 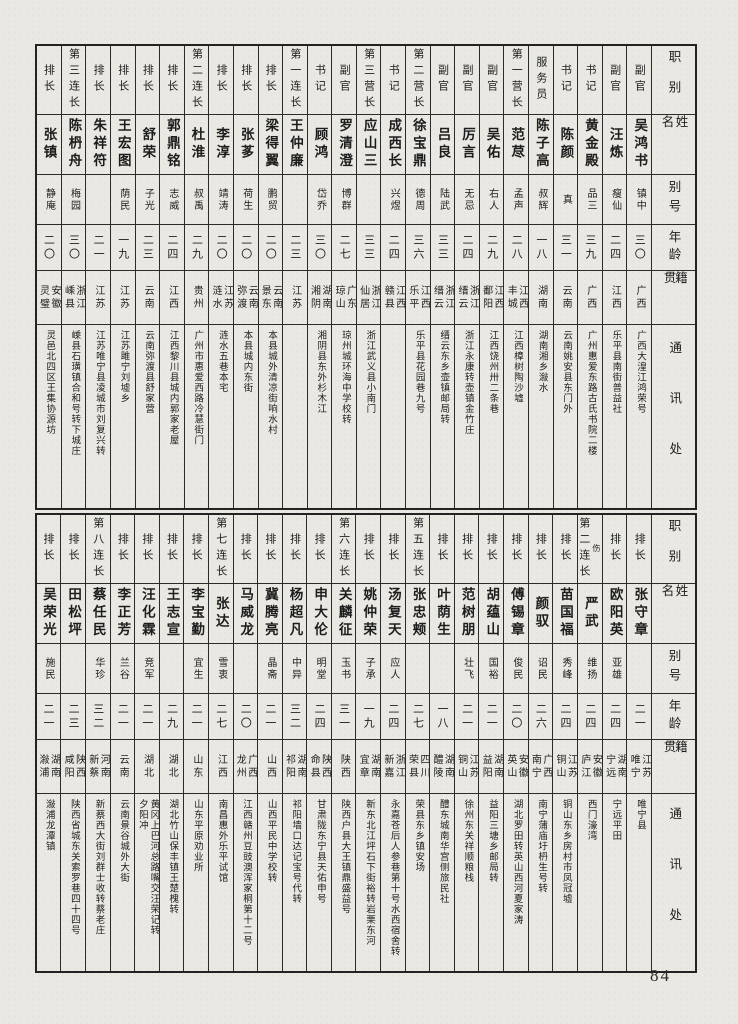 I want to click on role-cell: 第八连长, so click(x=98, y=549).